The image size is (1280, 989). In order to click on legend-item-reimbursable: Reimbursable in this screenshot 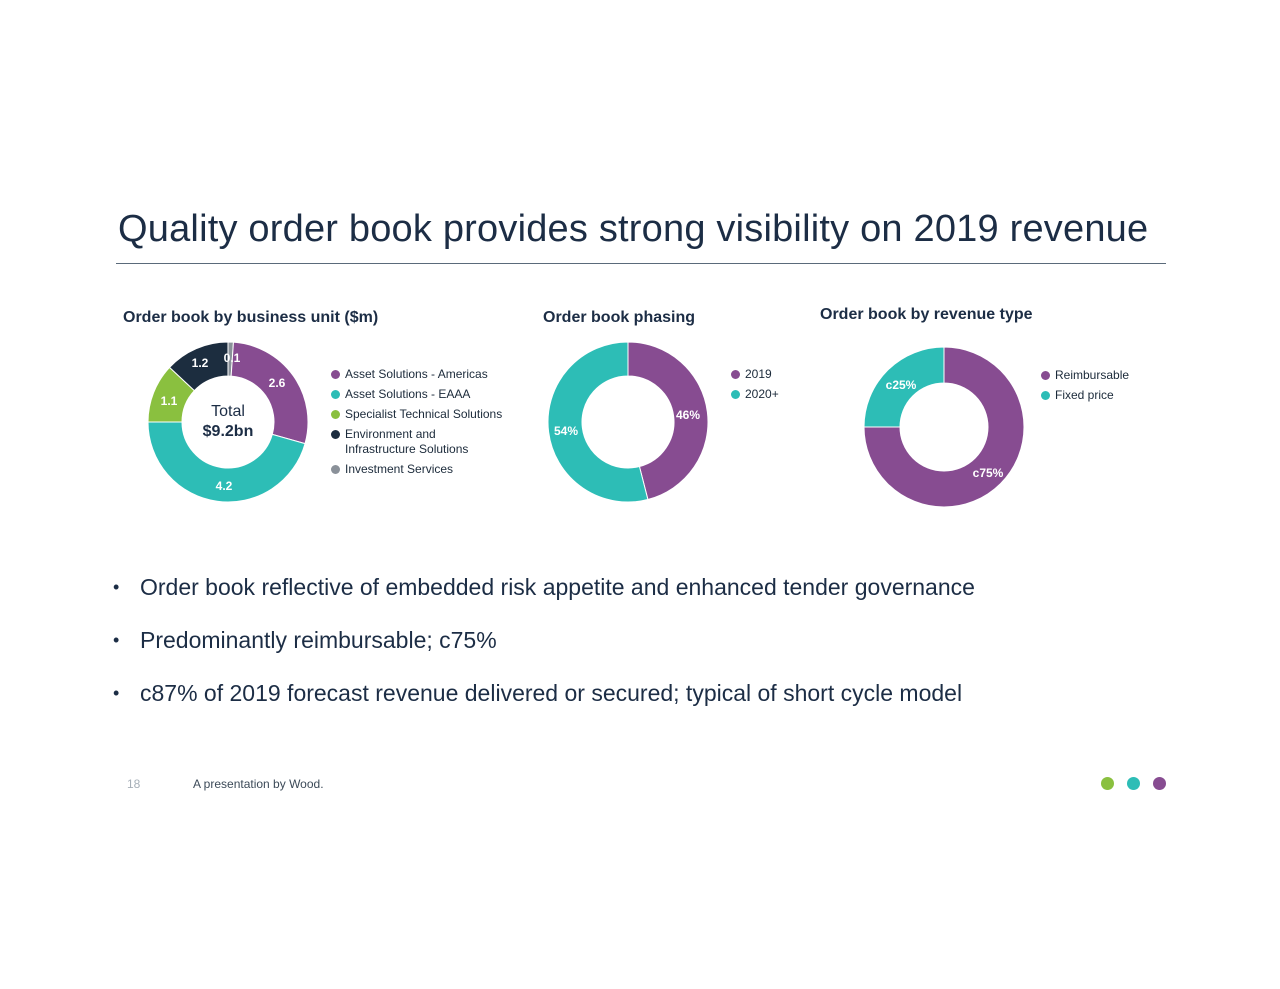, I will do `click(1085, 375)`.